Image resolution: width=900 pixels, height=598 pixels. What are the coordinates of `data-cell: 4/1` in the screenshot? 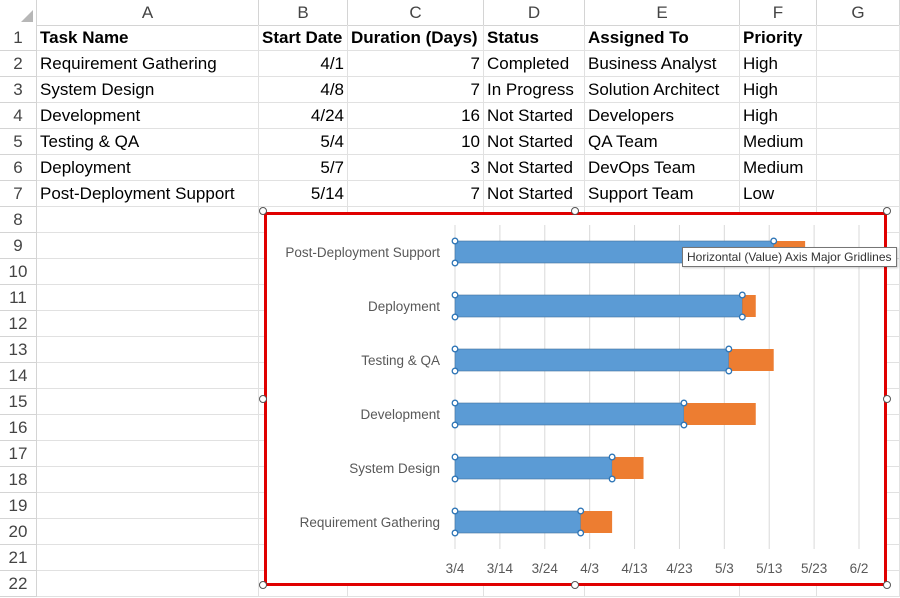 It's located at (303, 64).